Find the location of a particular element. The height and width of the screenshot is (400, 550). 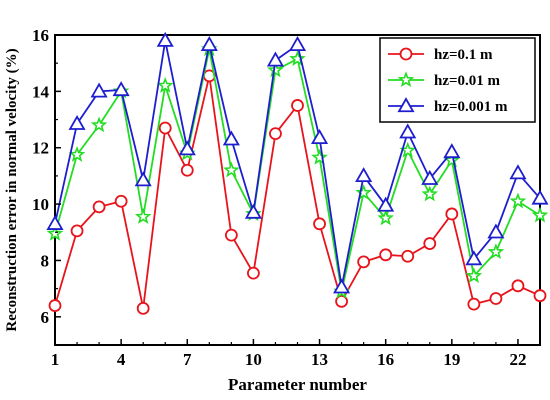

legend-label: hz=0.001 m is located at coordinates (471, 107).